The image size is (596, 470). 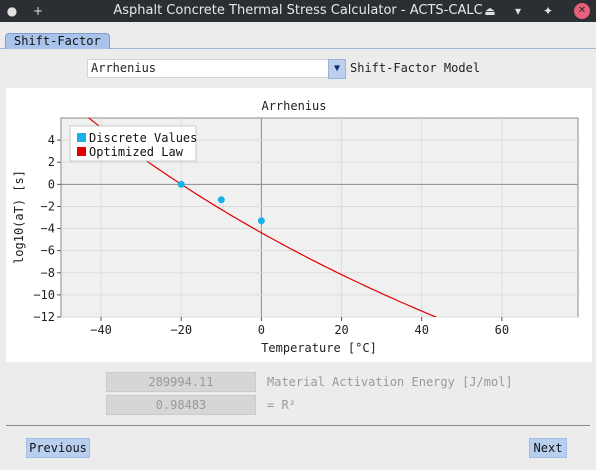 What do you see at coordinates (548, 448) in the screenshot?
I see `next-button: Next` at bounding box center [548, 448].